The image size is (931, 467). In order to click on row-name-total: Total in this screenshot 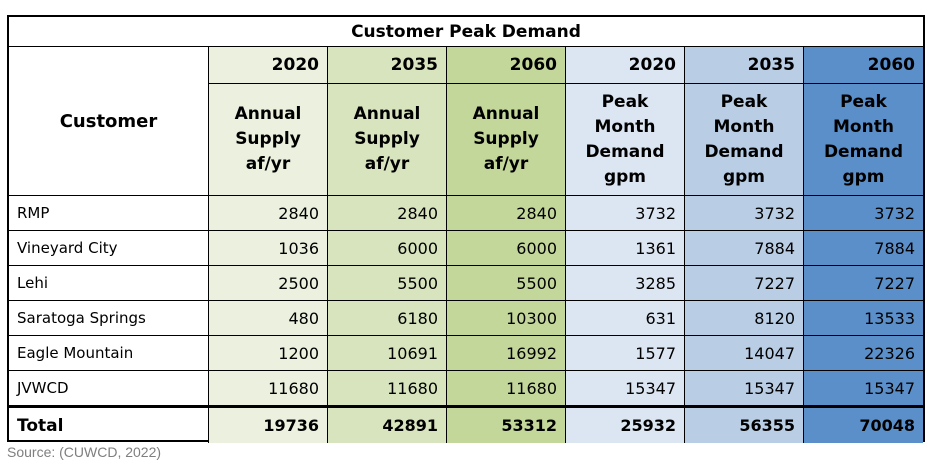, I will do `click(109, 424)`.